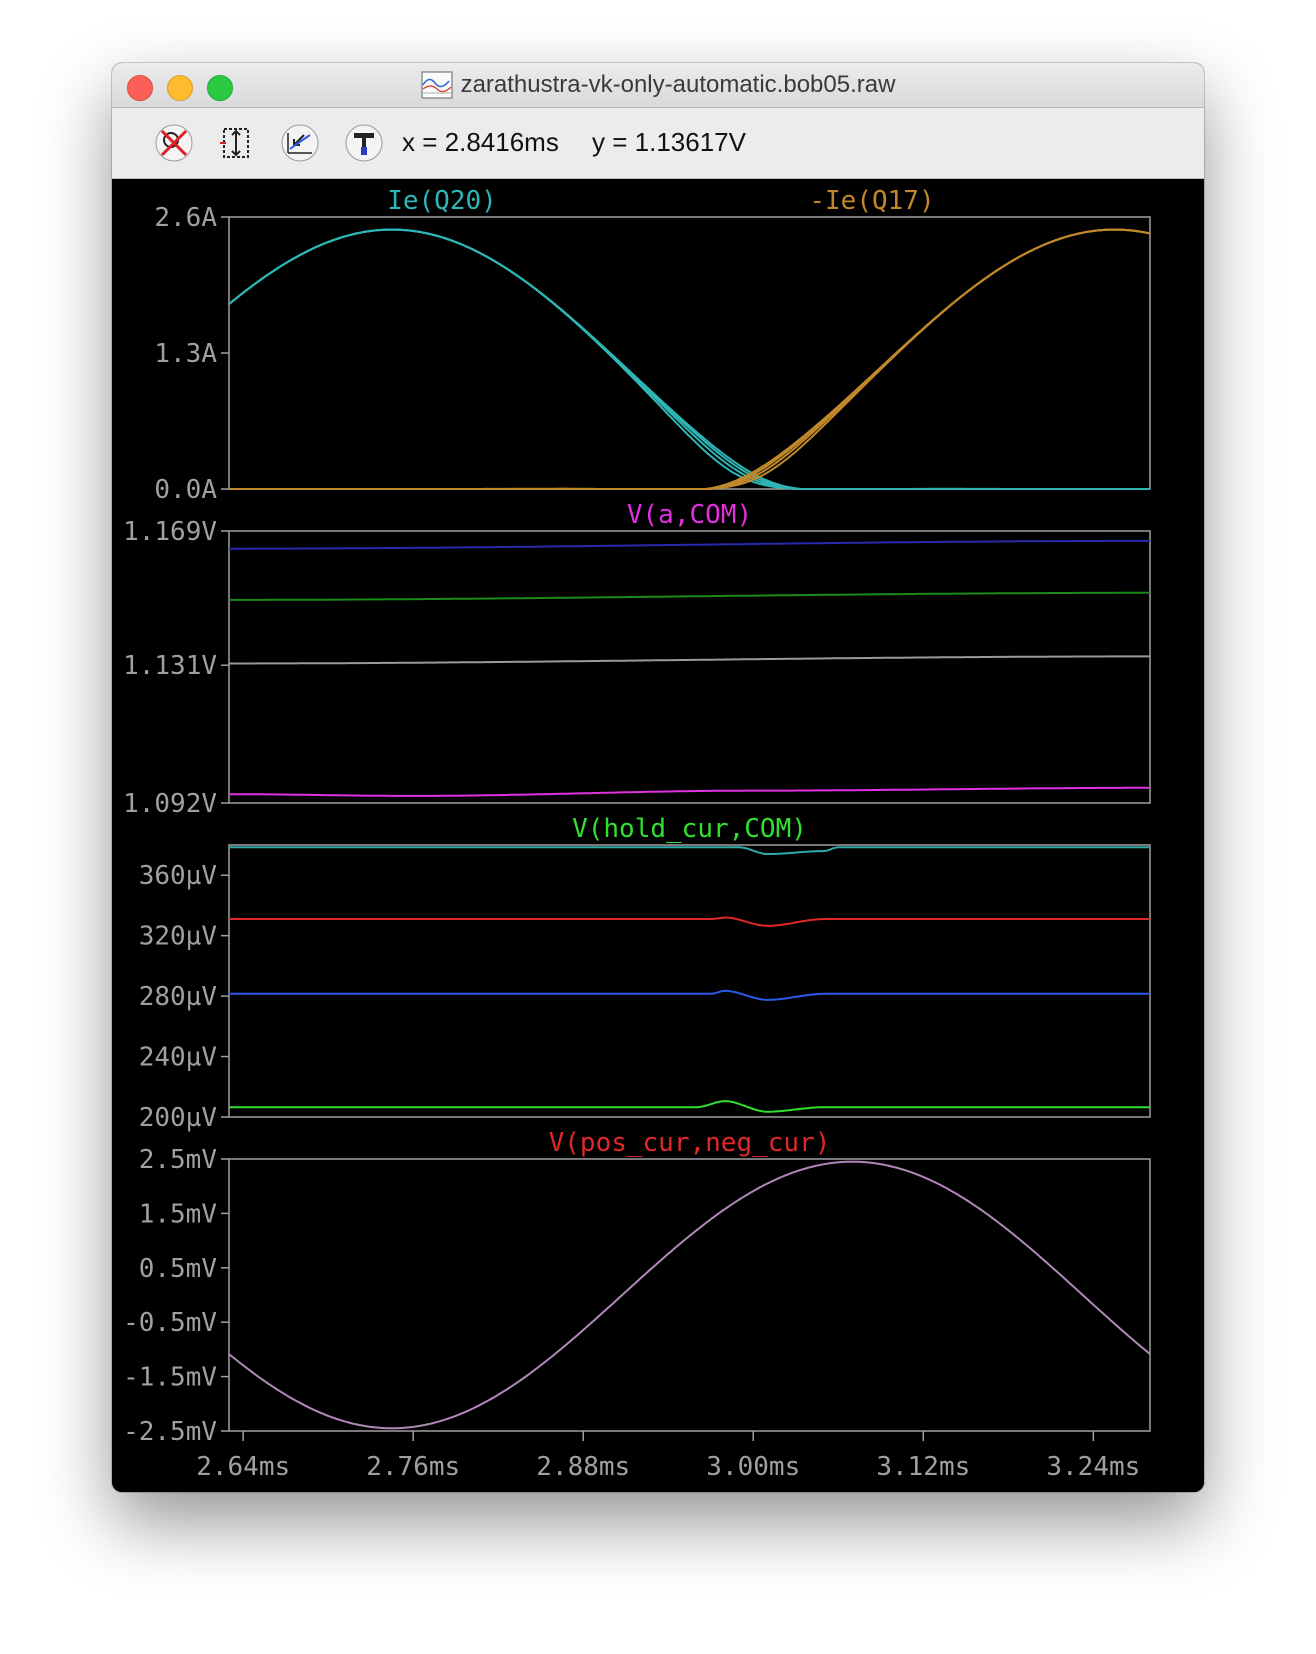 The width and height of the screenshot is (1316, 1654). What do you see at coordinates (364, 143) in the screenshot?
I see `pick-trace-icon` at bounding box center [364, 143].